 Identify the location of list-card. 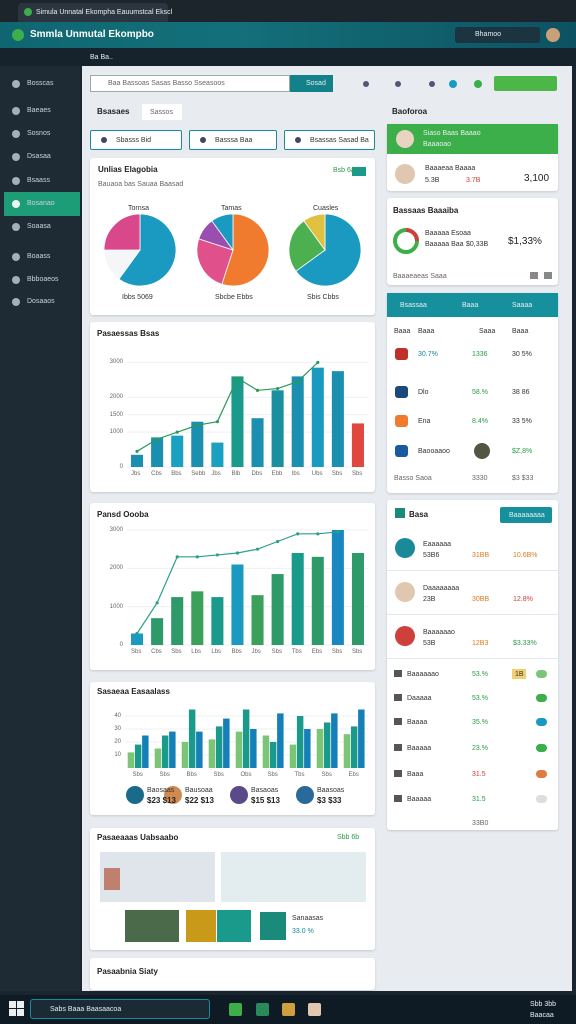
(472, 665).